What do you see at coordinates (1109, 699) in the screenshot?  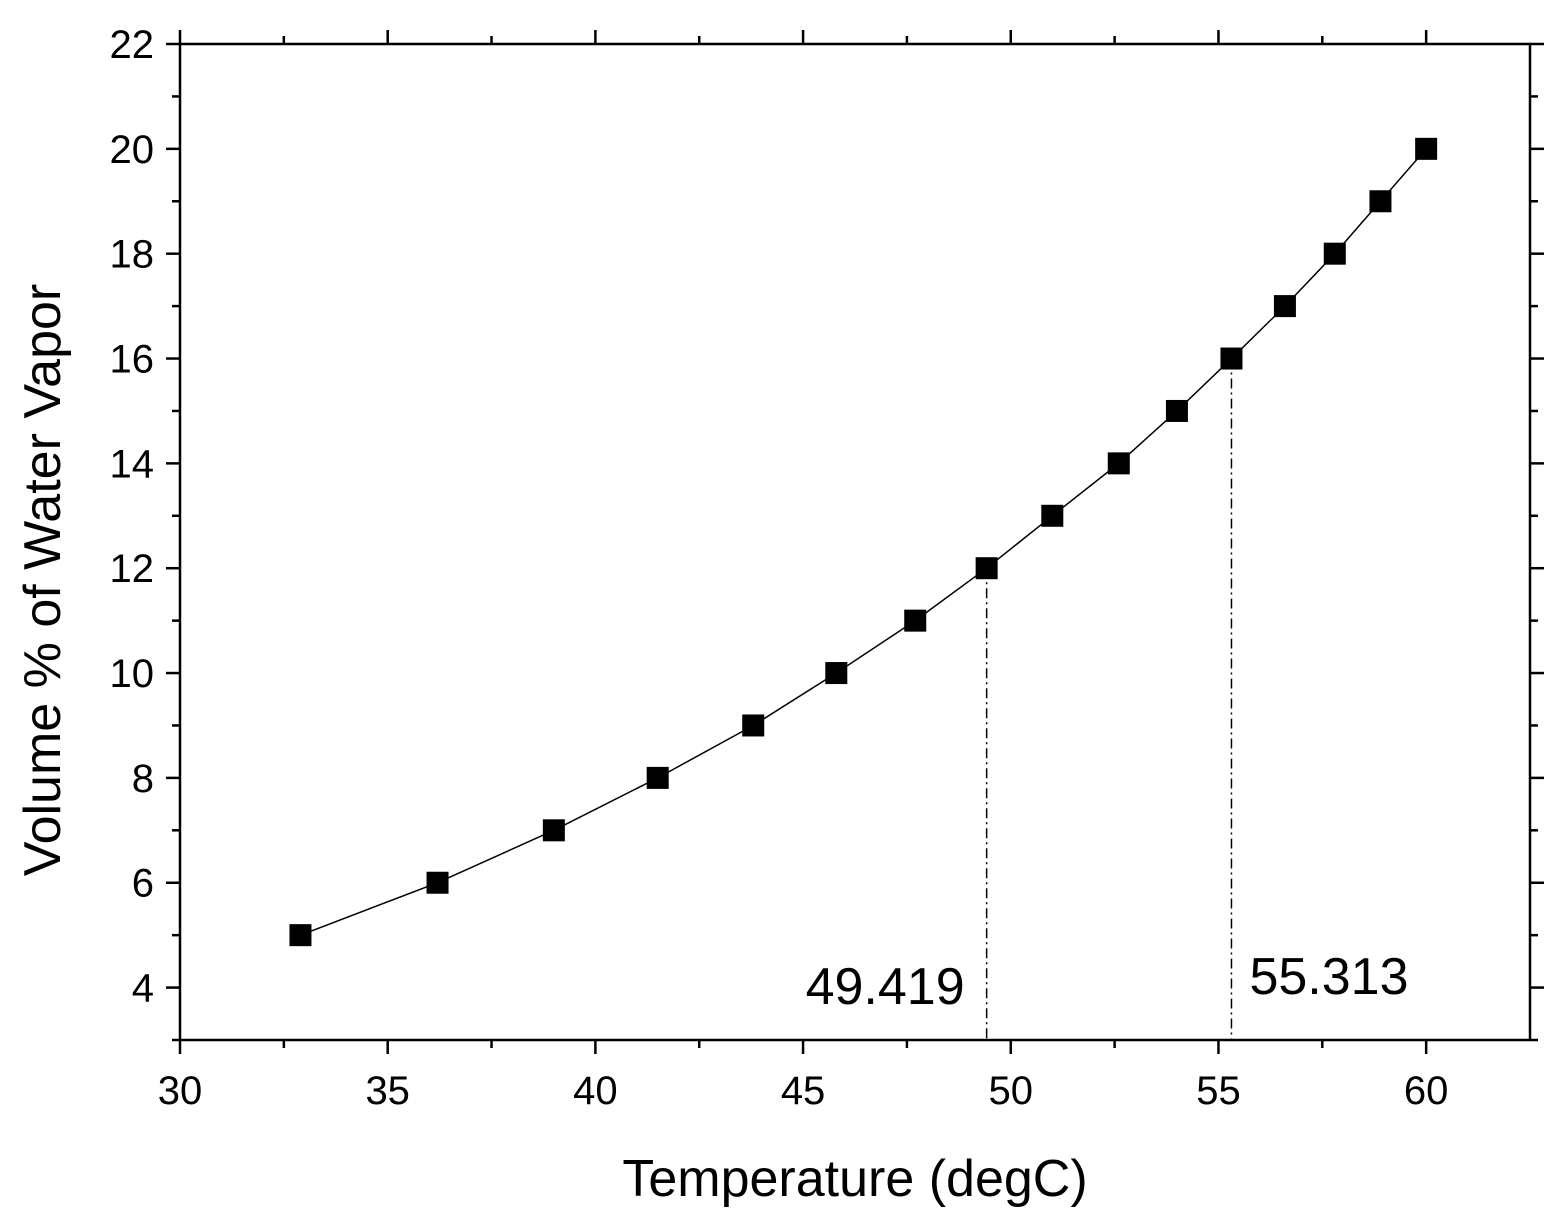 I see `annotation-guide-lines` at bounding box center [1109, 699].